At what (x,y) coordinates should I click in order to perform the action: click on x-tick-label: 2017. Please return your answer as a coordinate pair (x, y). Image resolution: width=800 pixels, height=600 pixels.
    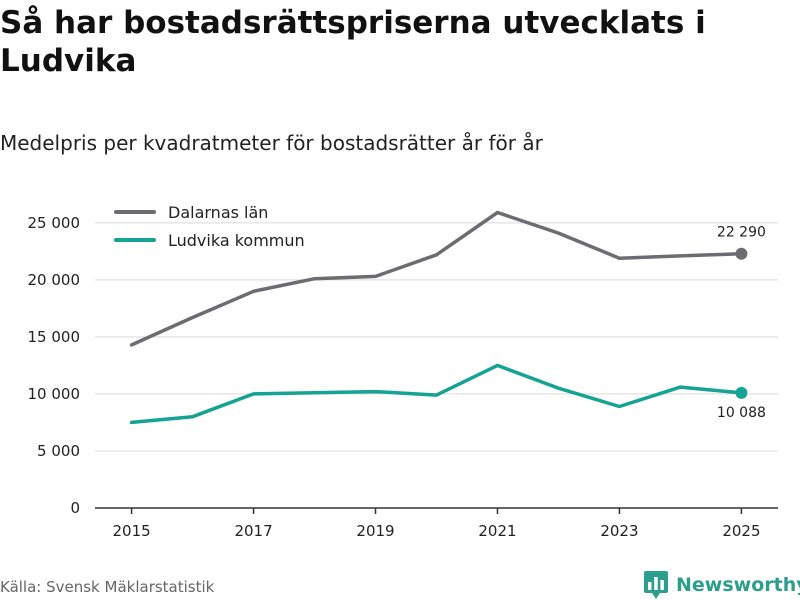
    Looking at the image, I should click on (253, 531).